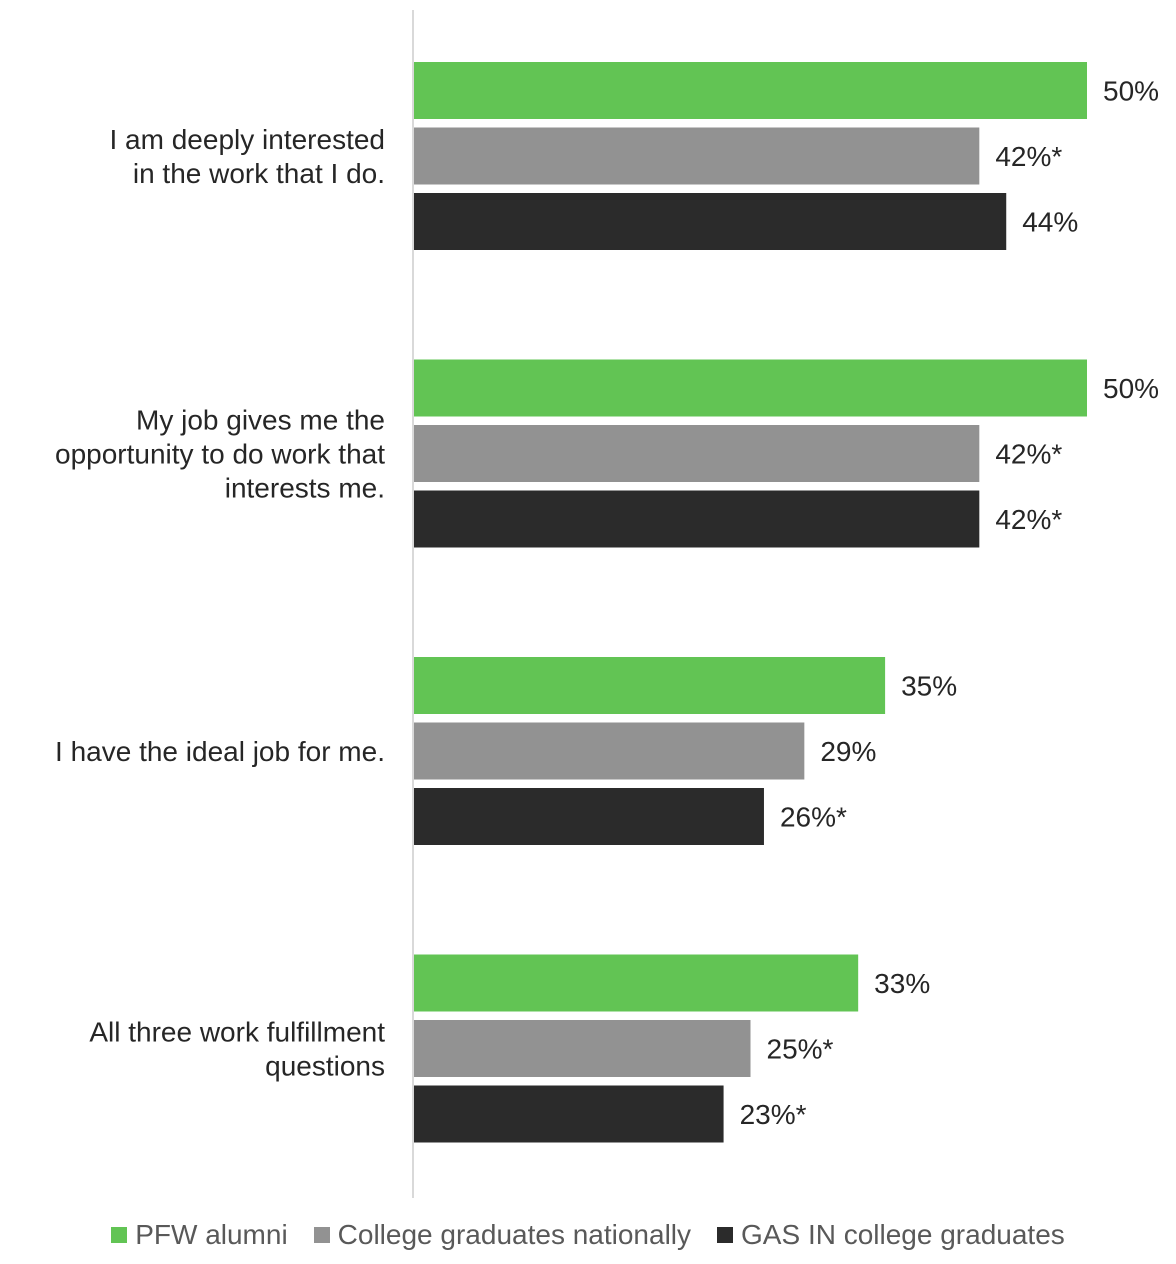 The width and height of the screenshot is (1176, 1264). What do you see at coordinates (1131, 388) in the screenshot?
I see `data-label-pfw-alumni-2: 50%` at bounding box center [1131, 388].